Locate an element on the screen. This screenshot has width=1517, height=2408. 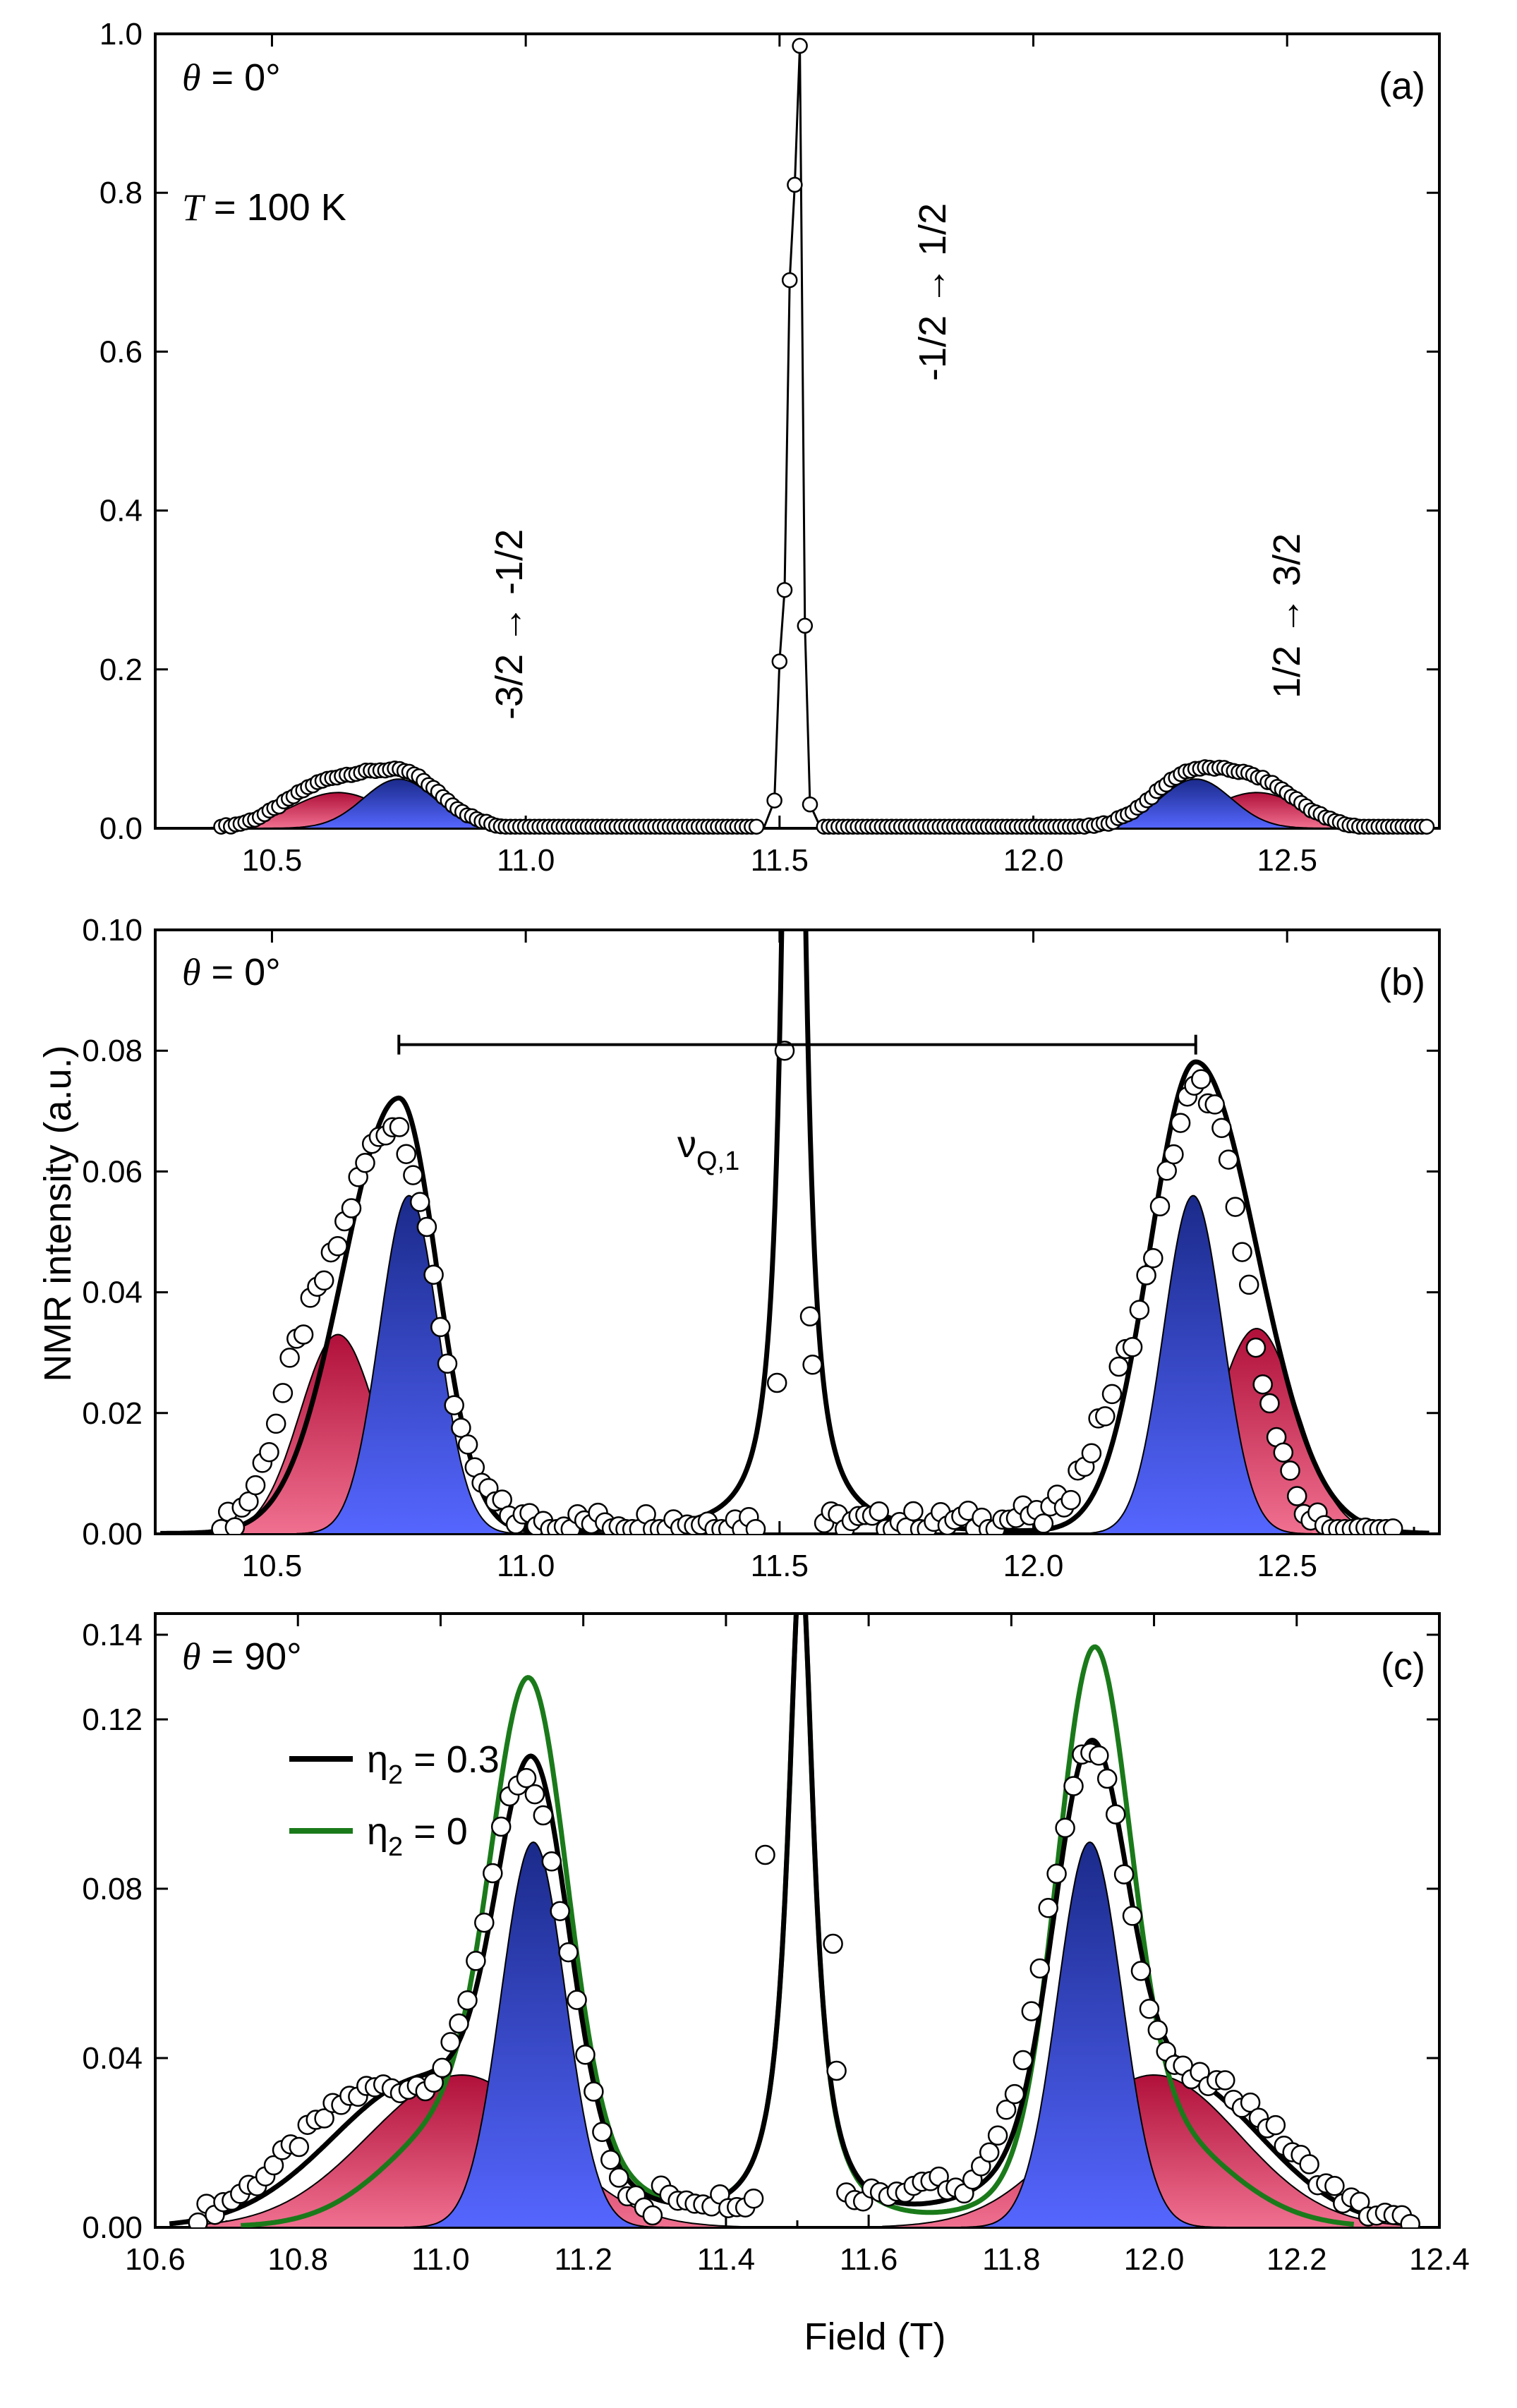
nu-q-label: νQ,1 is located at coordinates (708, 1149).